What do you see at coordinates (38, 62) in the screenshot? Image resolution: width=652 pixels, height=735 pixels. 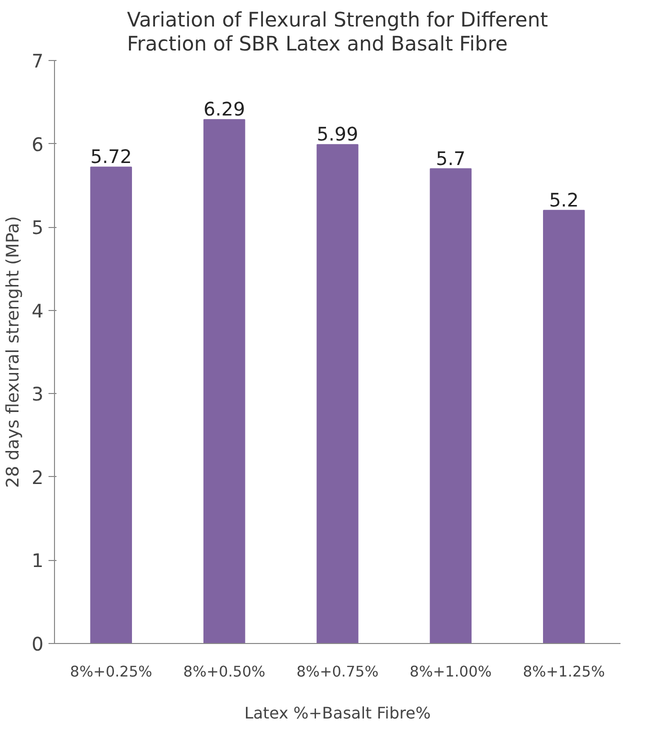 I see `y-tick-label: 7` at bounding box center [38, 62].